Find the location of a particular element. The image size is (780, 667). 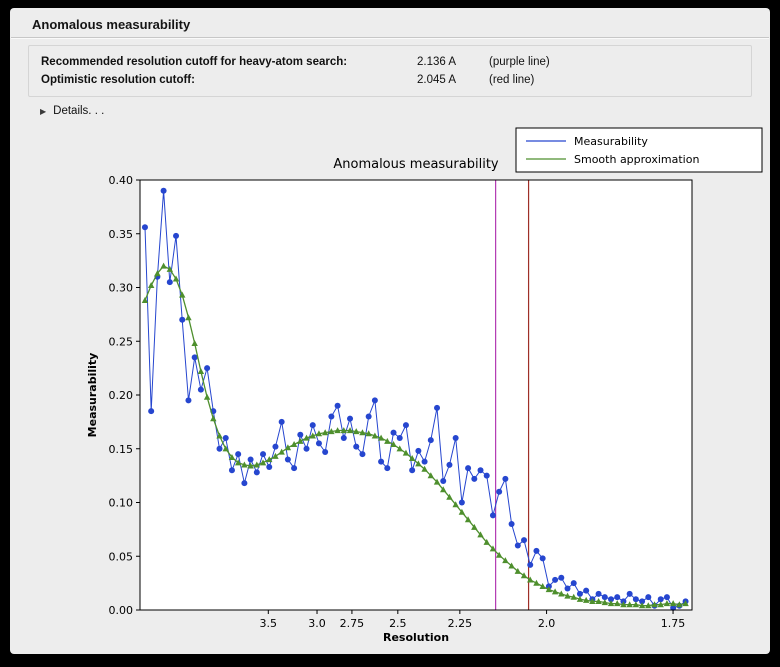

recommended-cutoff-note: (purple line) is located at coordinates (519, 62).